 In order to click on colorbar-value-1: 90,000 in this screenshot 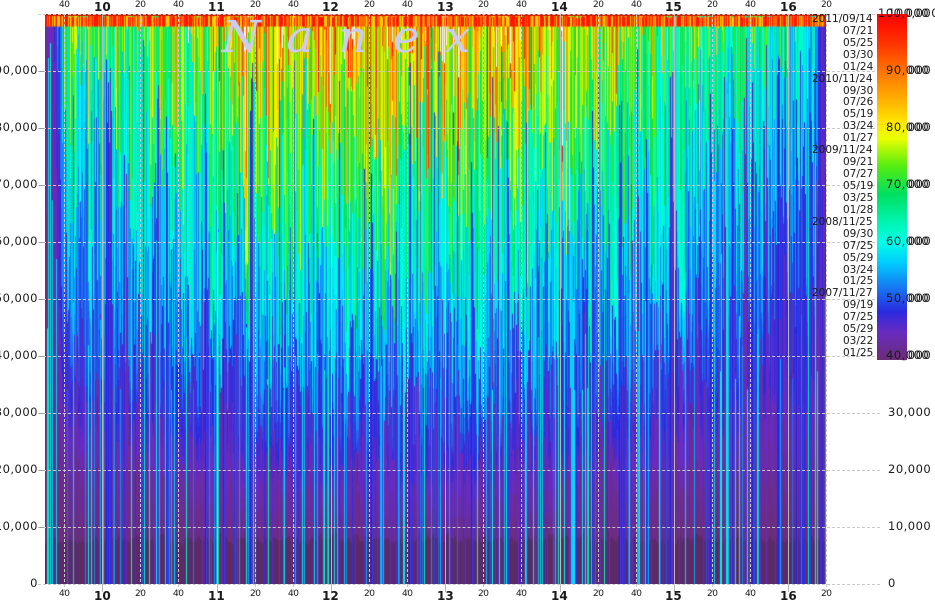, I will do `click(908, 70)`.